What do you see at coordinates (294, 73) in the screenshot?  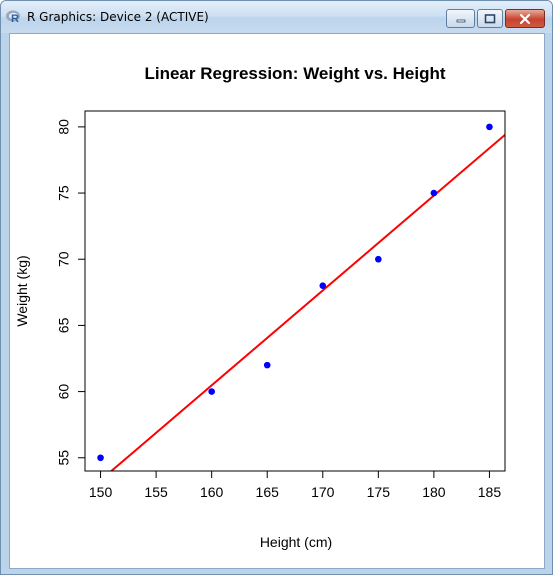 I see `chart-title: Linear Regression: Weight vs. Height` at bounding box center [294, 73].